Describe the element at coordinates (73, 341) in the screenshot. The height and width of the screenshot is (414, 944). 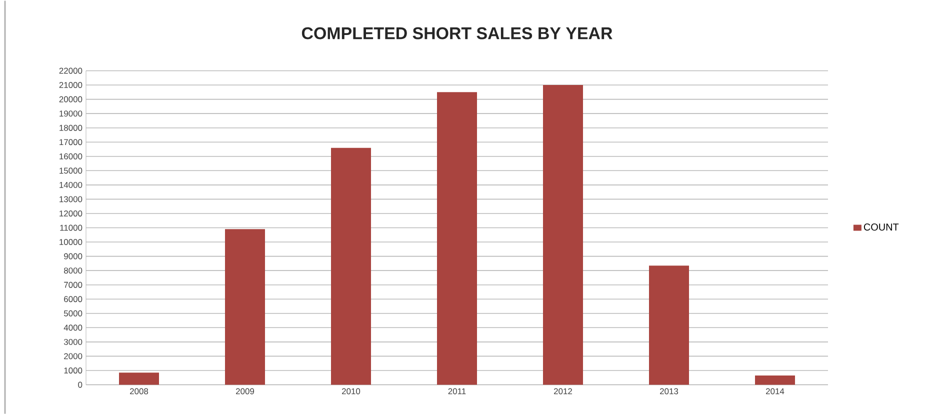
I see `y-tick-label: 3000` at that location.